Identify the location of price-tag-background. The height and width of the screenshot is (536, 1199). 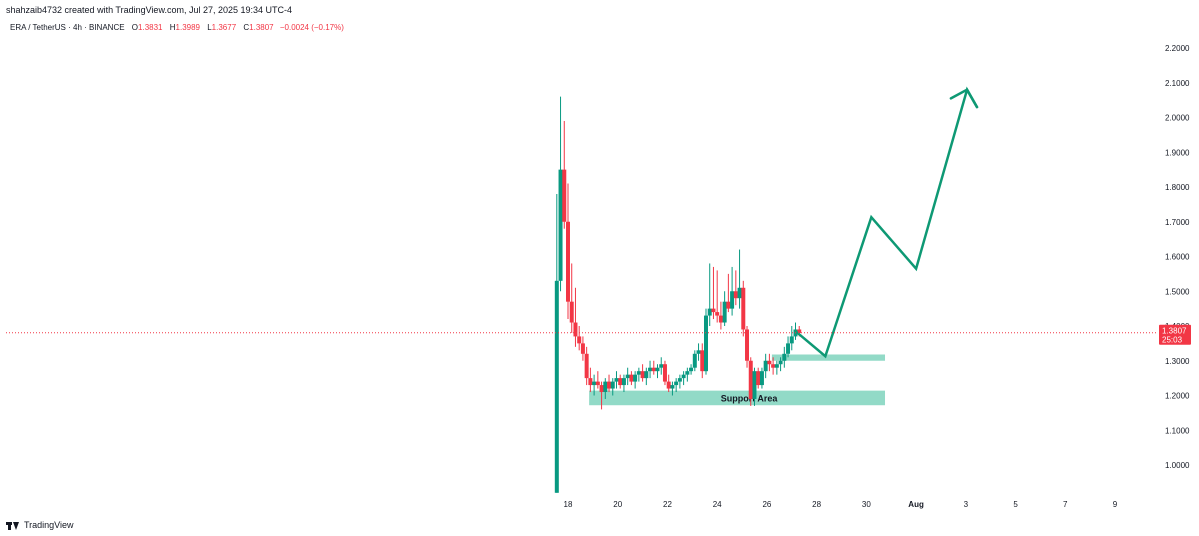
(1175, 334).